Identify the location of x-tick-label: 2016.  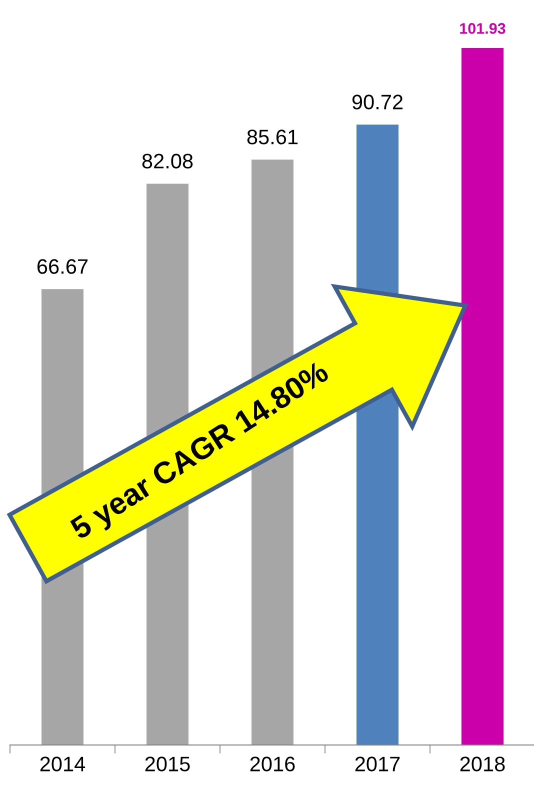
(272, 764).